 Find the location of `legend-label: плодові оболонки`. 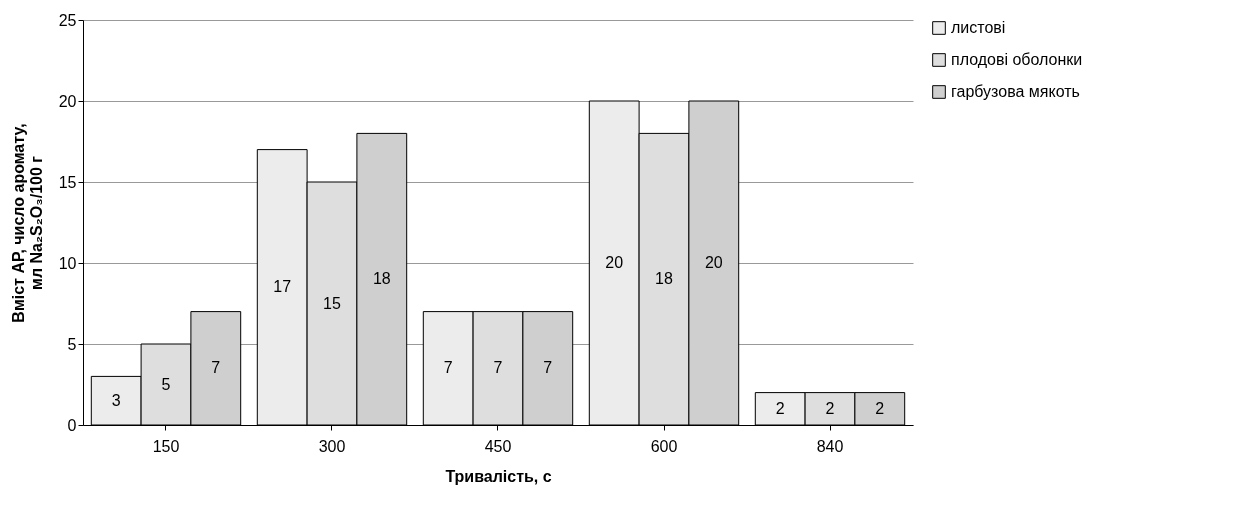

legend-label: плодові оболонки is located at coordinates (1017, 59).